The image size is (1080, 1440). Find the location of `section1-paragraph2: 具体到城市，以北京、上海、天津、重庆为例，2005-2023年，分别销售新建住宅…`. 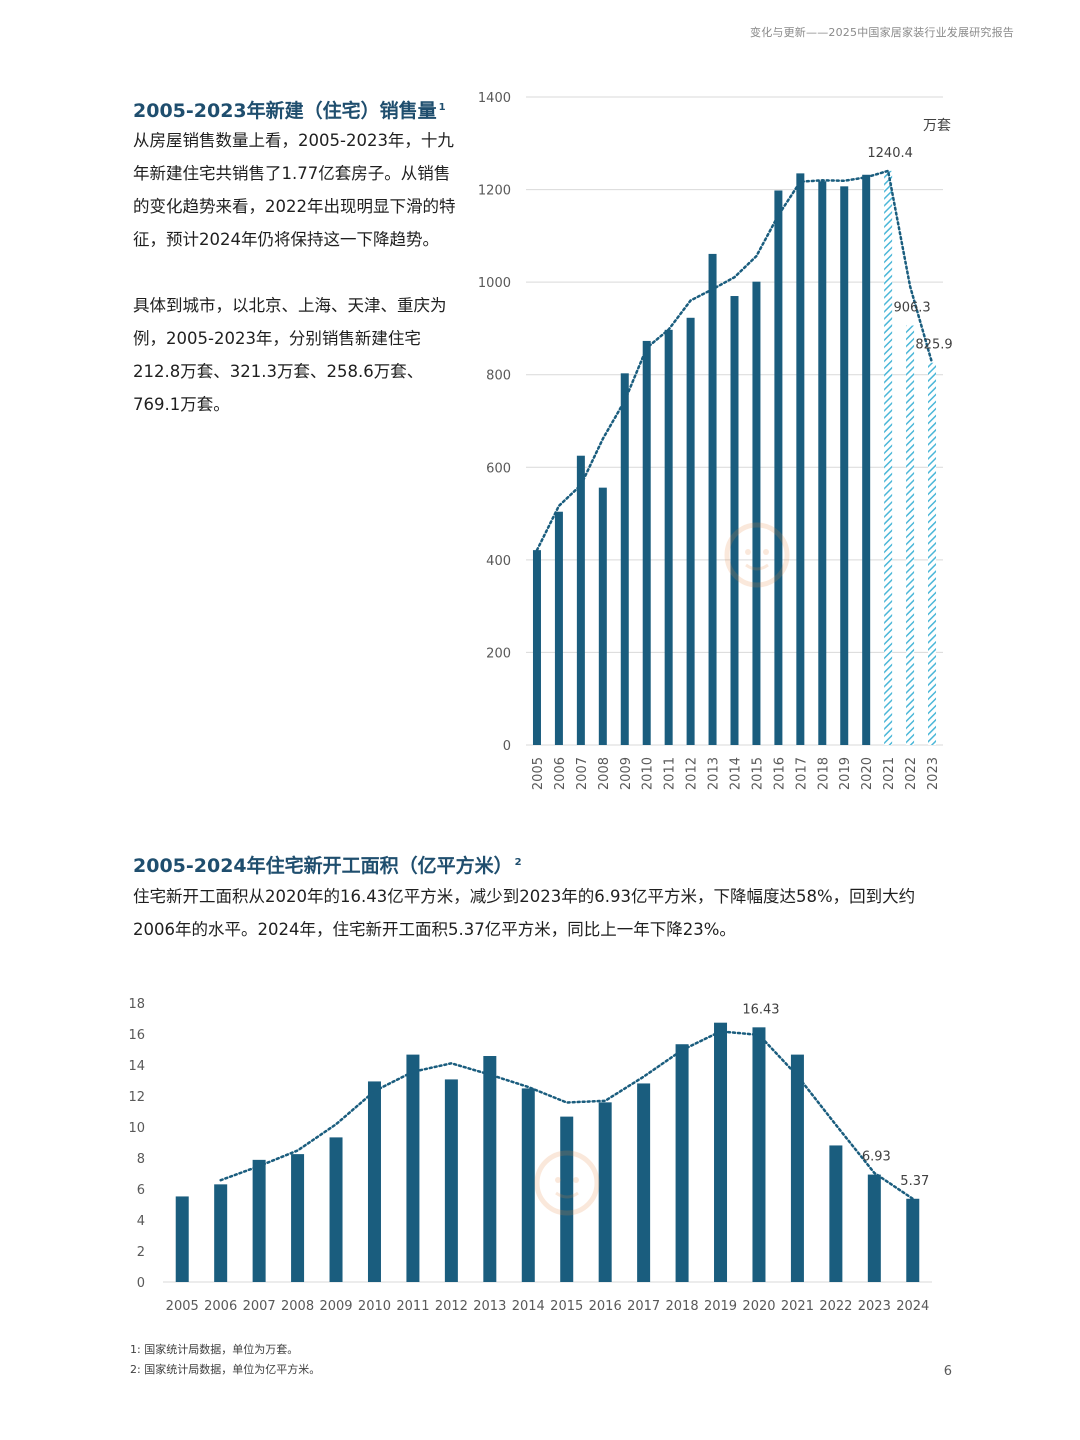

section1-paragraph2: 具体到城市，以北京、上海、天津、重庆为例，2005-2023年，分别销售新建住宅… is located at coordinates (290, 355).